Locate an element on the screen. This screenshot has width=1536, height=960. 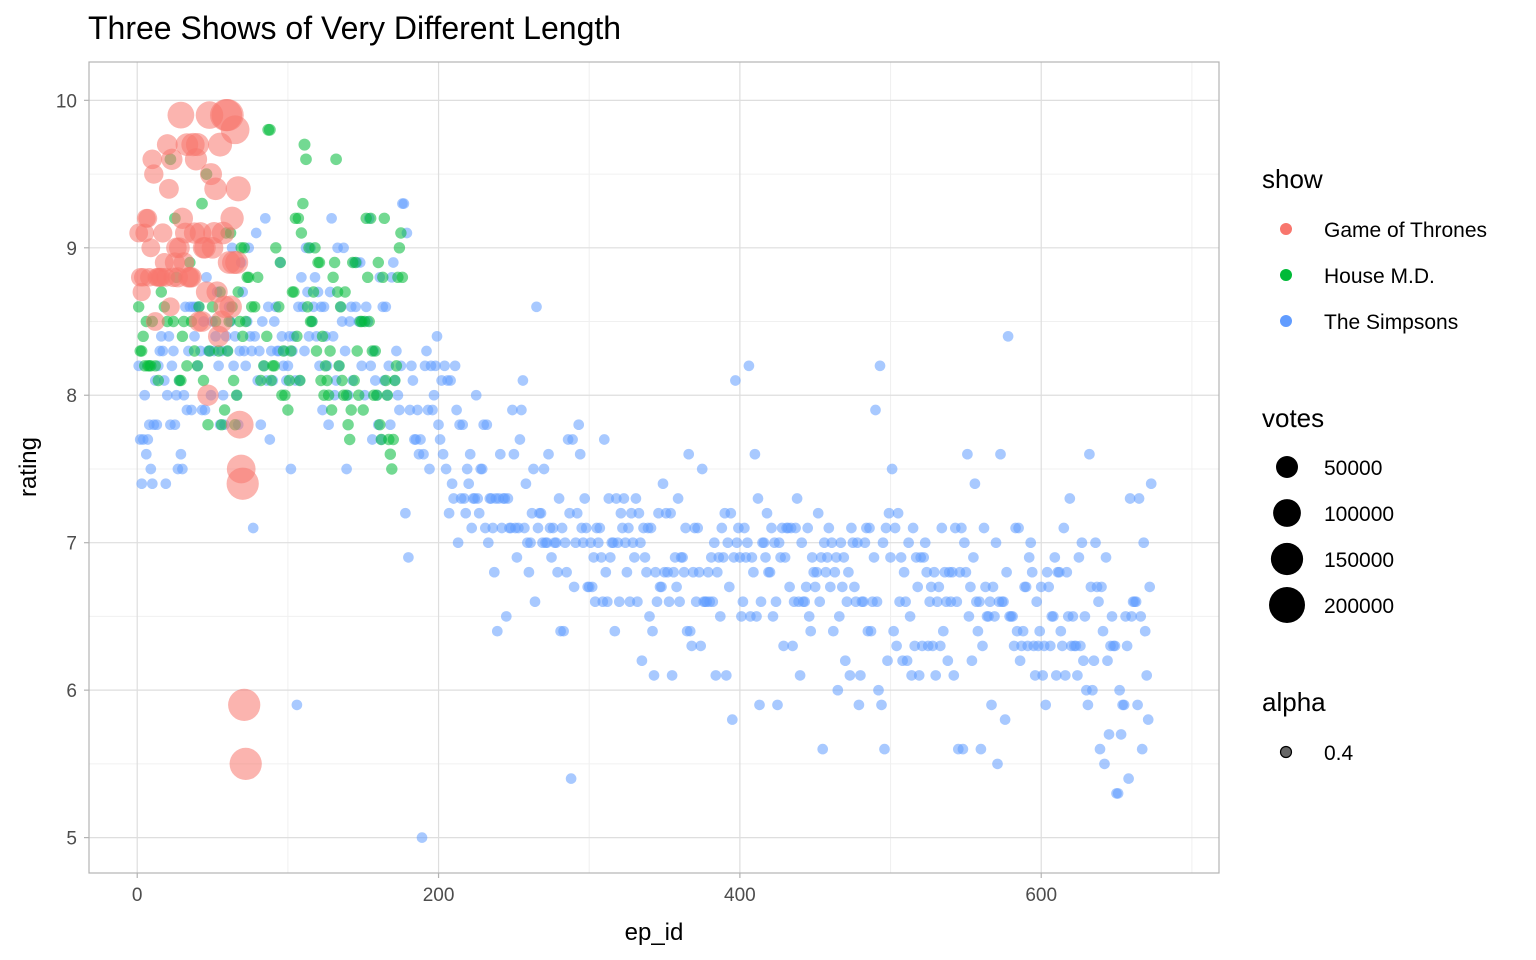
y-tick-label: 5 is located at coordinates (71, 839).